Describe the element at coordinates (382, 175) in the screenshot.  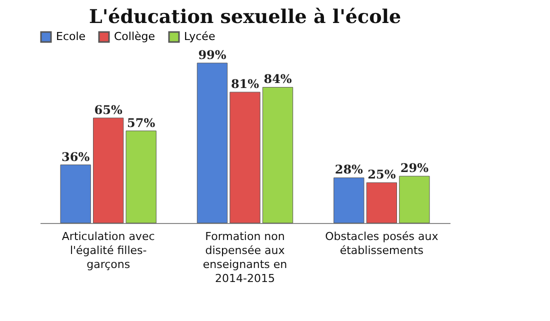
I see `data-label: 25%` at that location.